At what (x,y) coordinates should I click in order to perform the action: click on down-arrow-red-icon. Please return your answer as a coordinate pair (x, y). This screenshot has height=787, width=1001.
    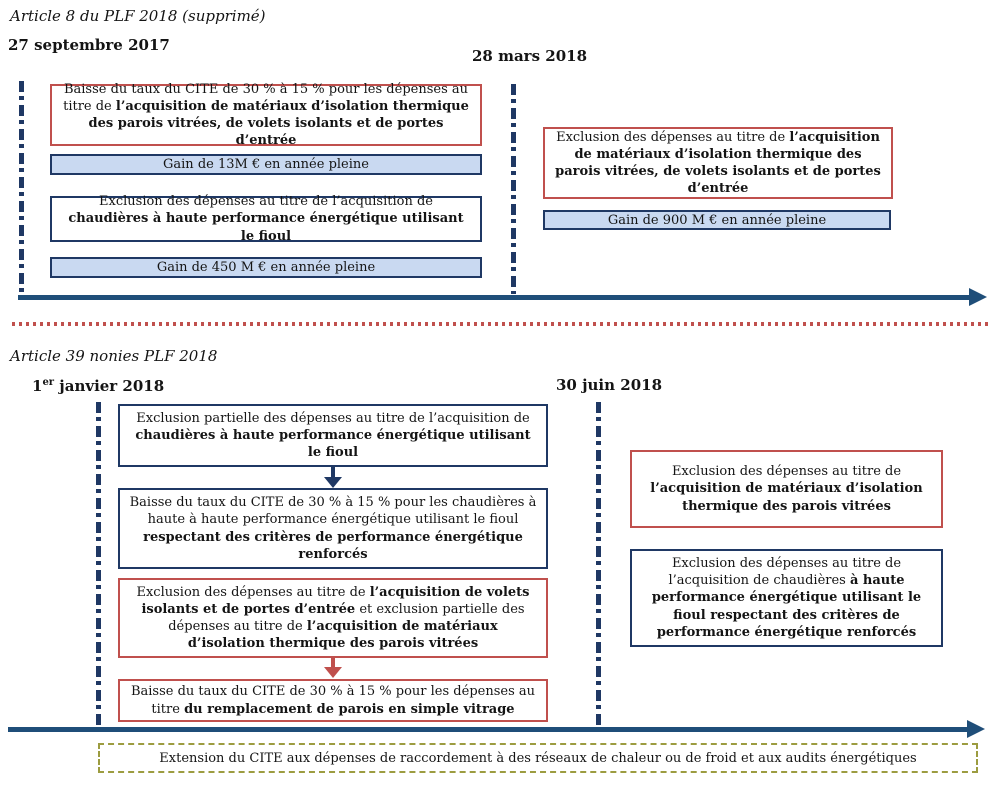
    Looking at the image, I should click on (333, 667).